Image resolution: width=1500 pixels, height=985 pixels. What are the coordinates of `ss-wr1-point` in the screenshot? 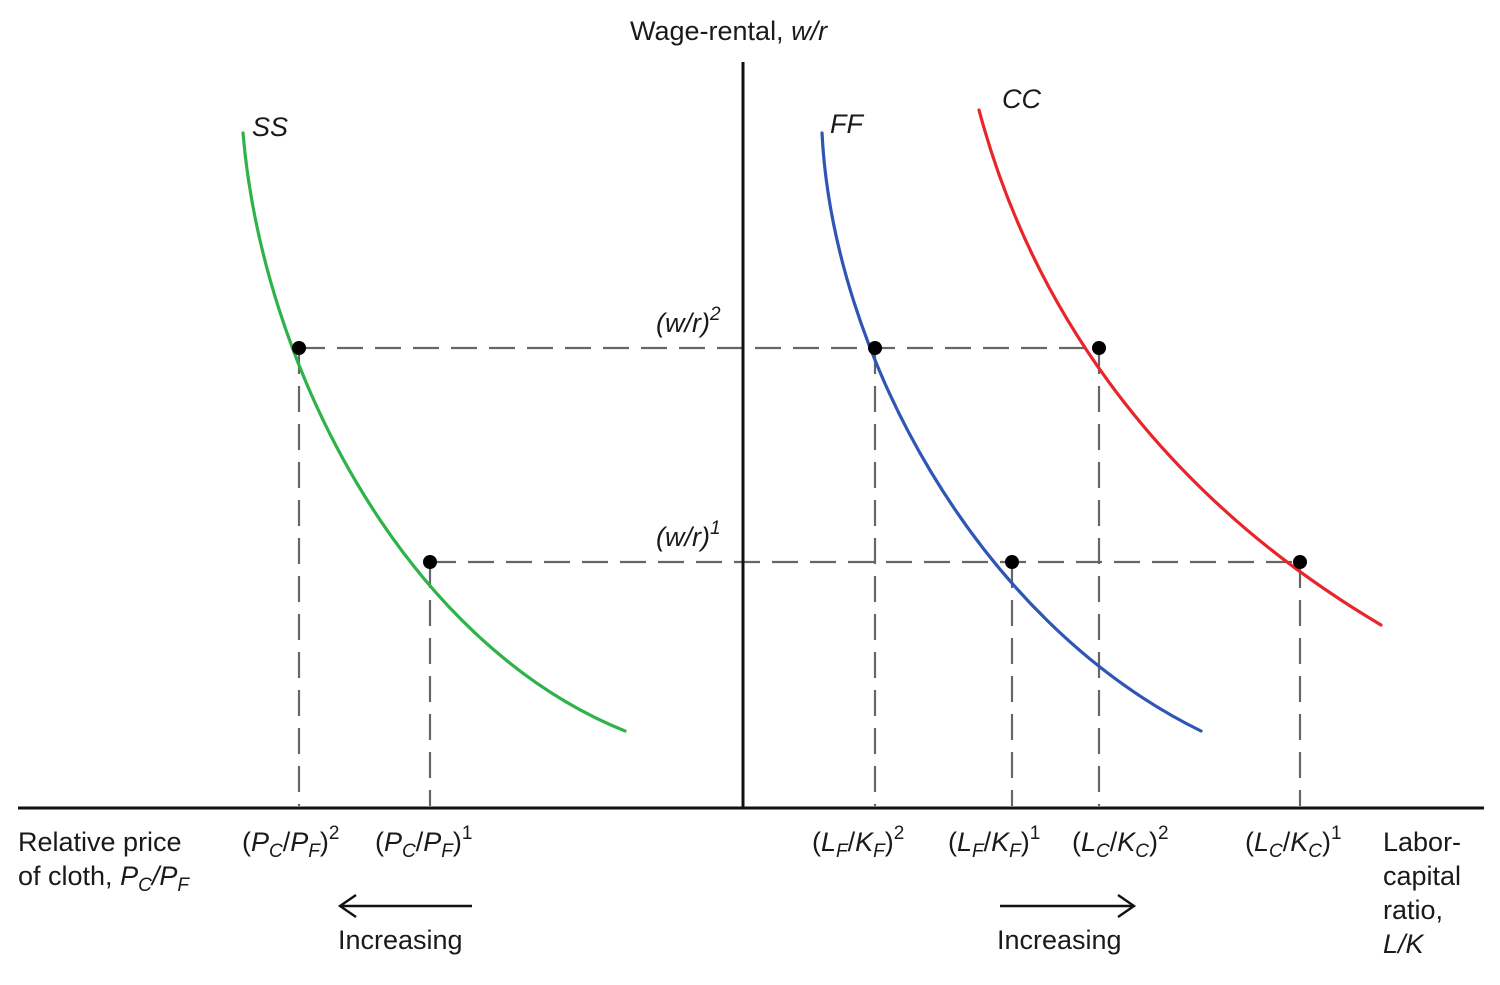 It's located at (430, 562).